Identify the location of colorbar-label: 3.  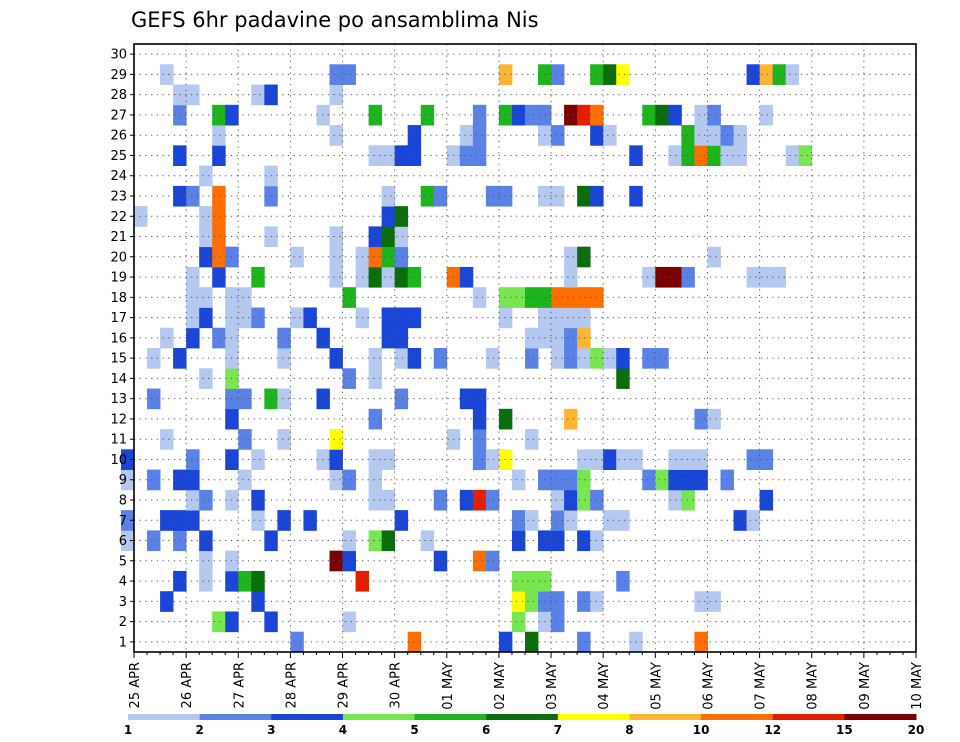
(271, 730).